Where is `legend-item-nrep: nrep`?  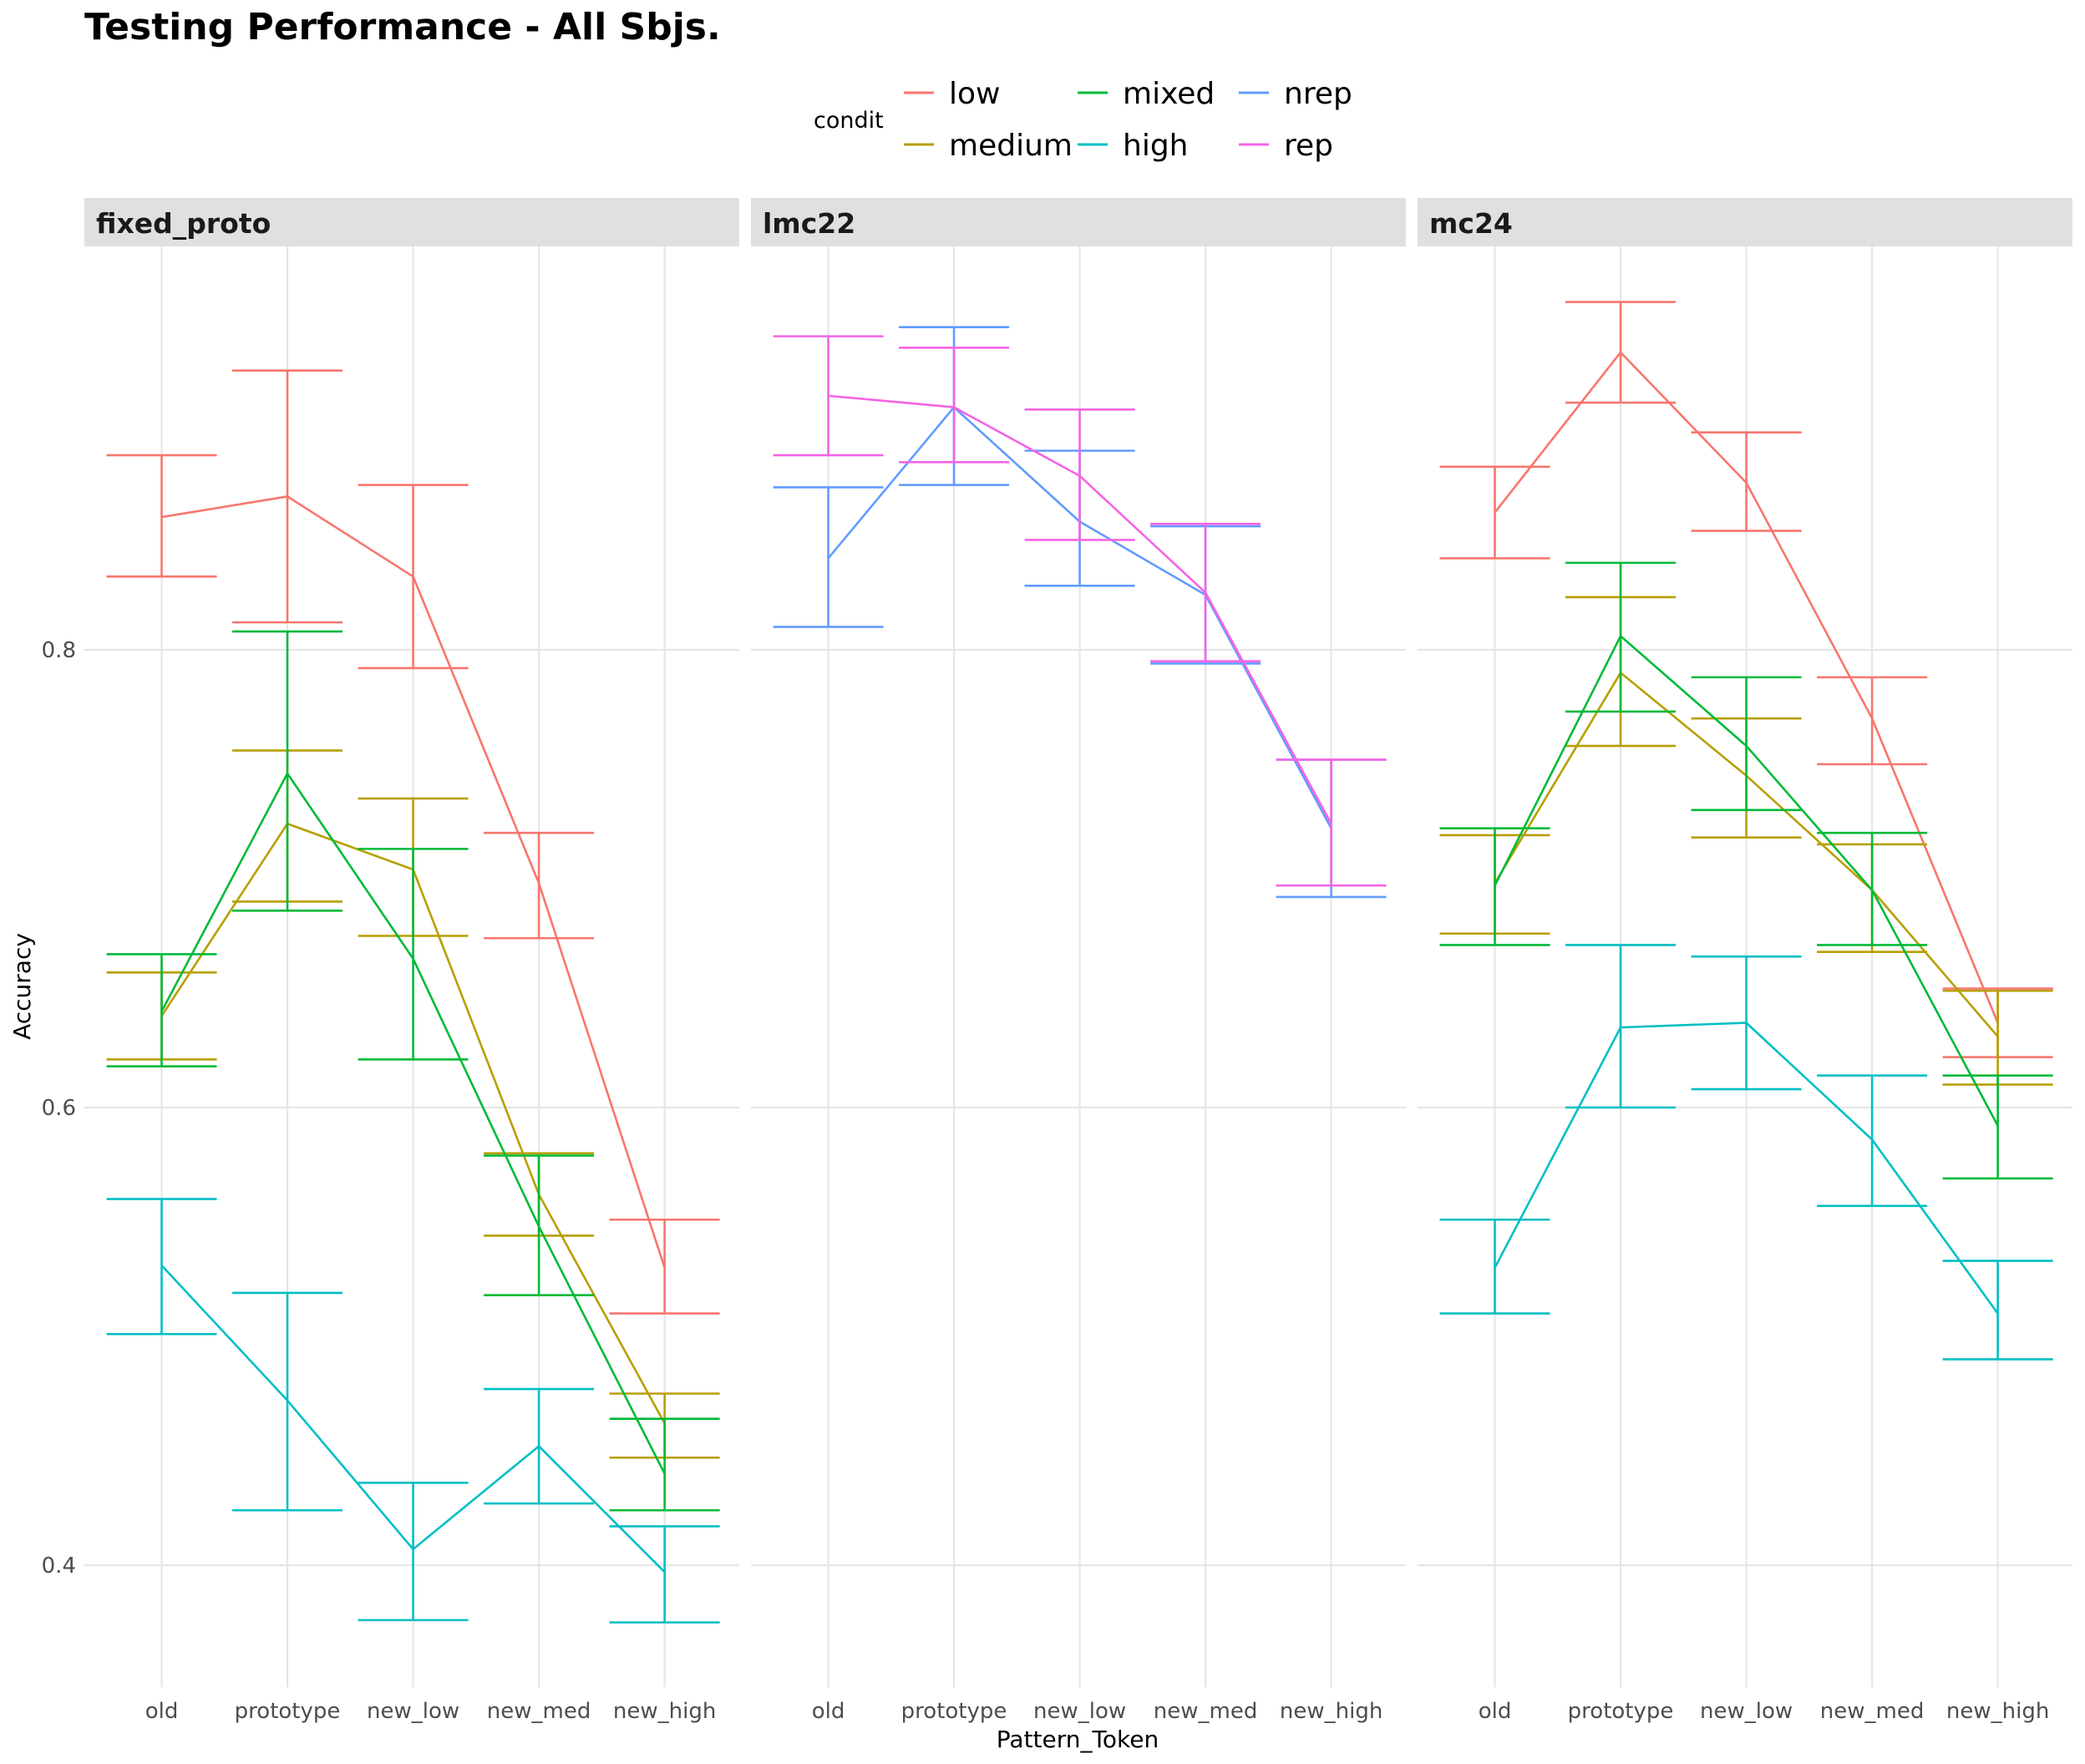 legend-item-nrep: nrep is located at coordinates (1295, 94).